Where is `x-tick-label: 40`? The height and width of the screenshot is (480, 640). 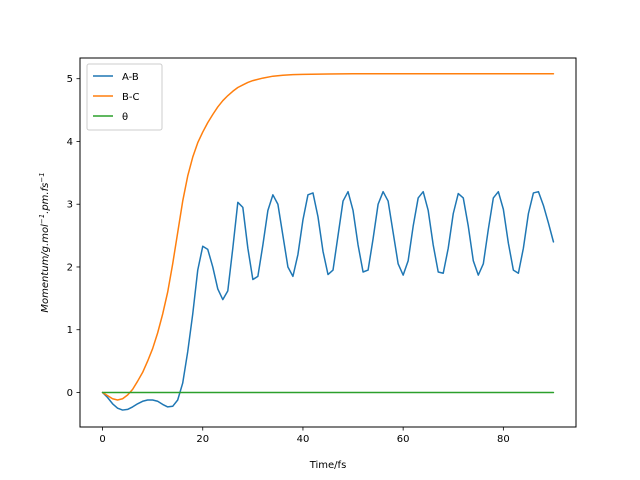
x-tick-label: 40 is located at coordinates (303, 439).